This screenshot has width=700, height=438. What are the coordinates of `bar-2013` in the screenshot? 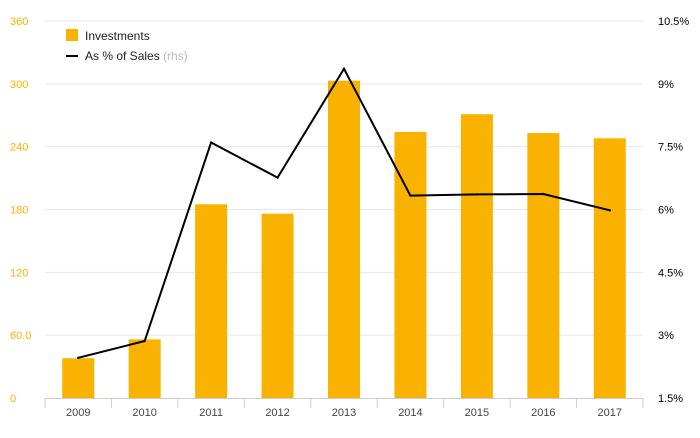 It's located at (344, 239).